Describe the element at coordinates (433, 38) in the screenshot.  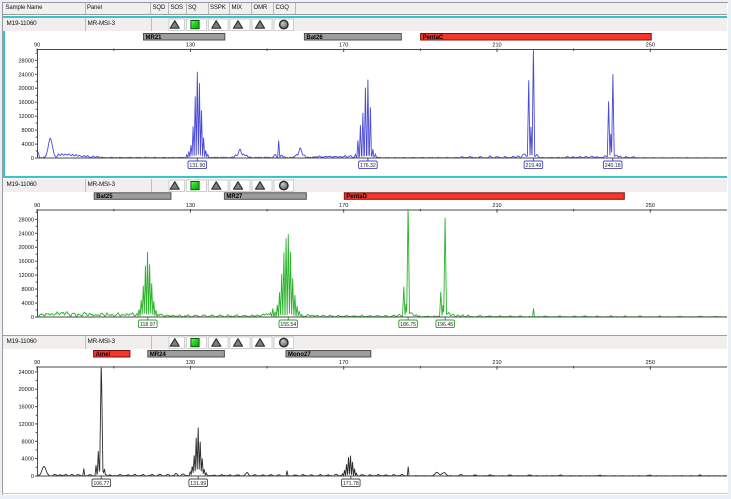
I see `svg-text: PentaC` at that location.